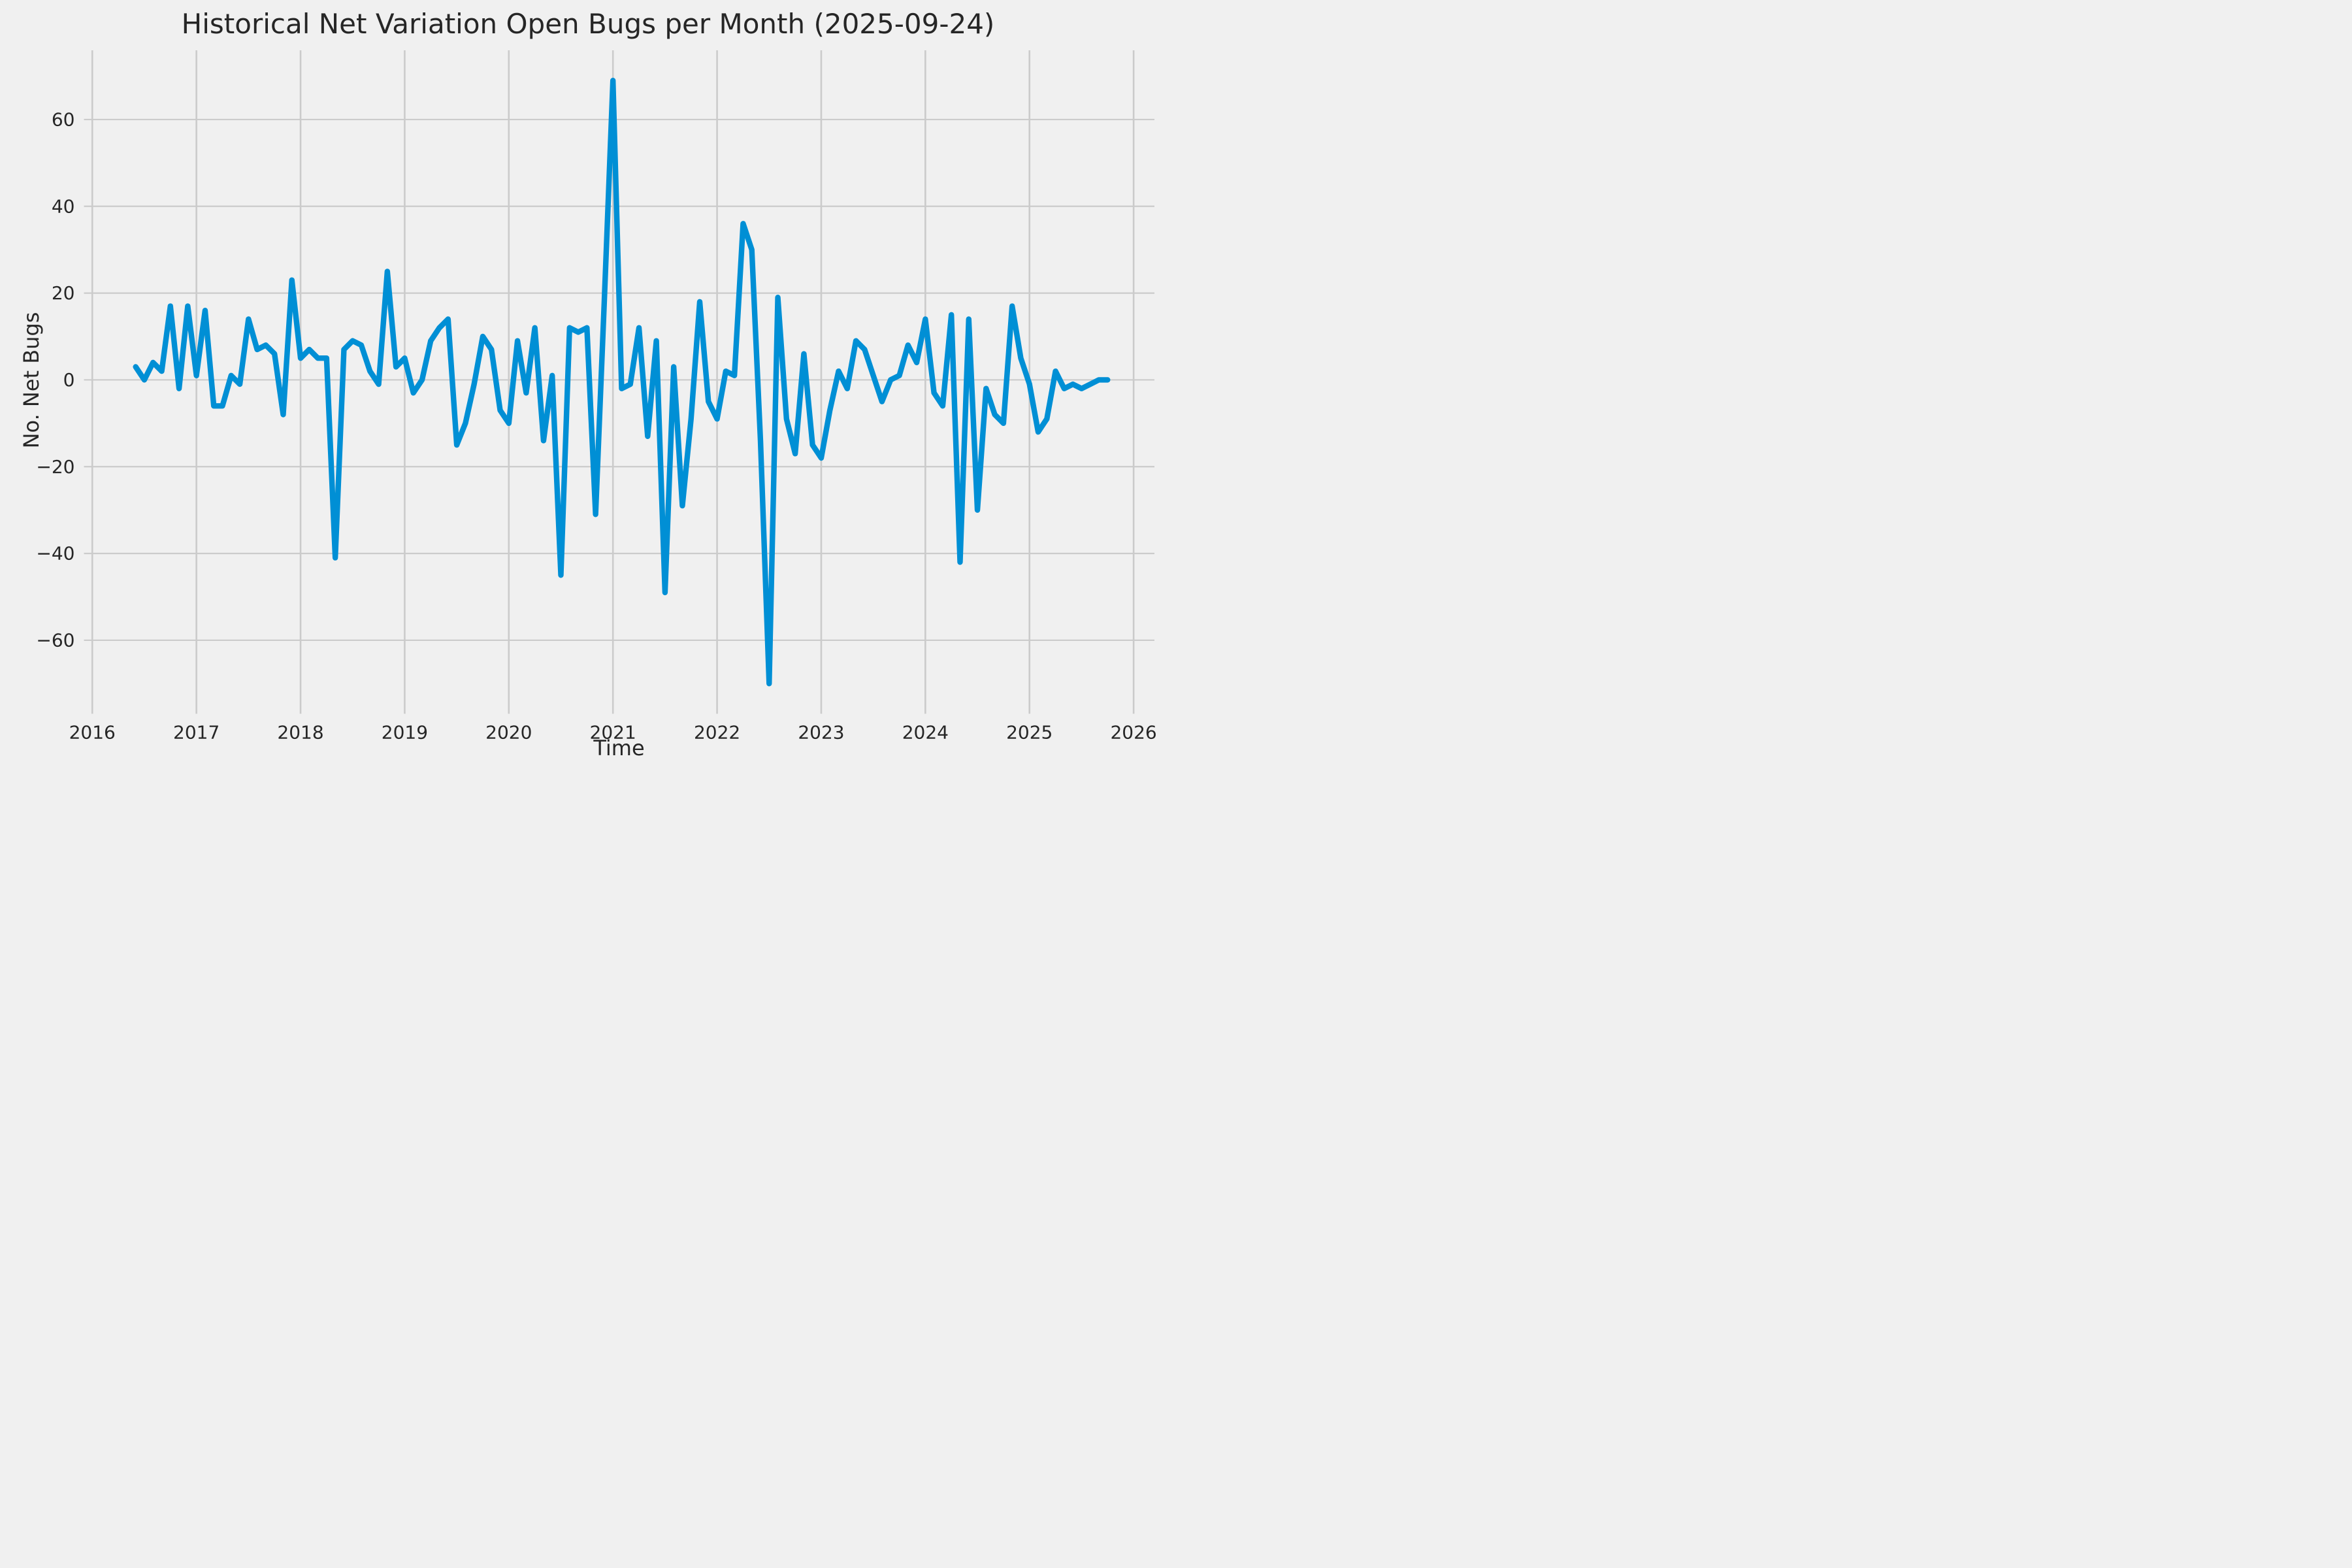 This screenshot has height=1568, width=2352. What do you see at coordinates (55, 467) in the screenshot?
I see `y-tick-label: −20` at bounding box center [55, 467].